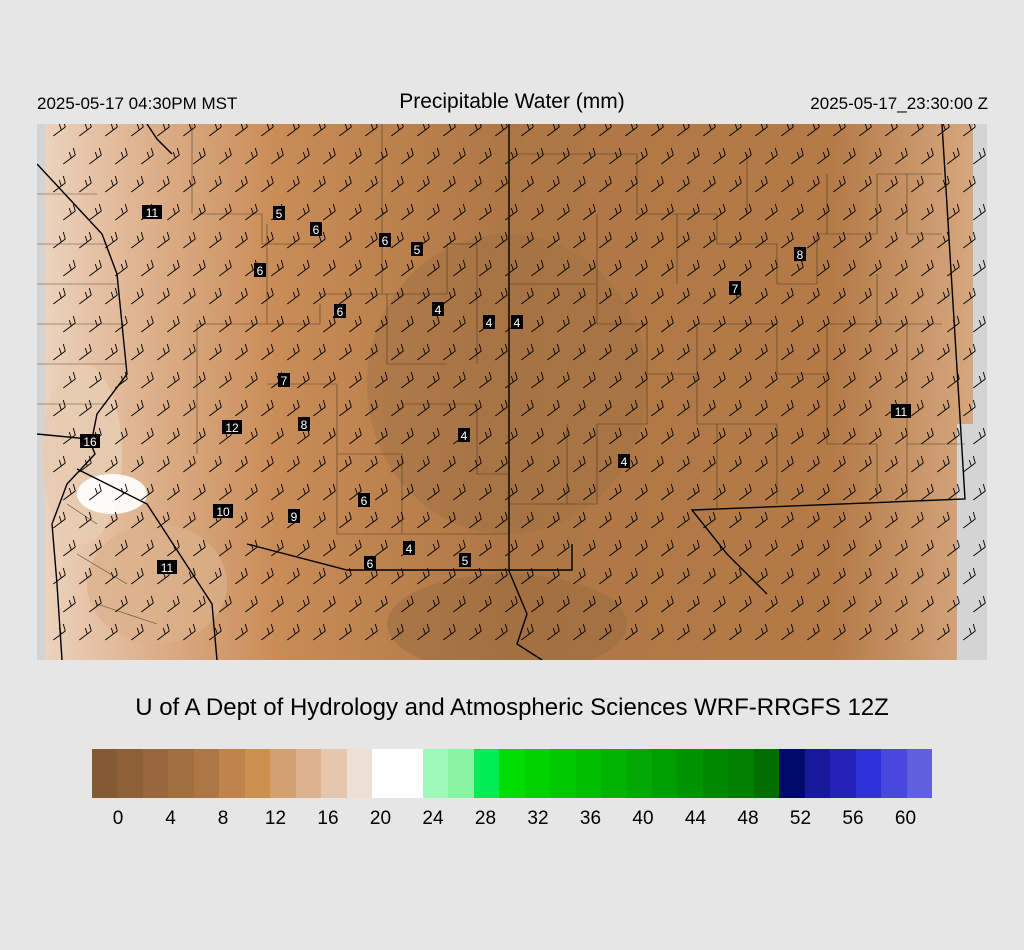 This screenshot has width=1024, height=950. What do you see at coordinates (972, 542) in the screenshot?
I see `missing-data-east` at bounding box center [972, 542].